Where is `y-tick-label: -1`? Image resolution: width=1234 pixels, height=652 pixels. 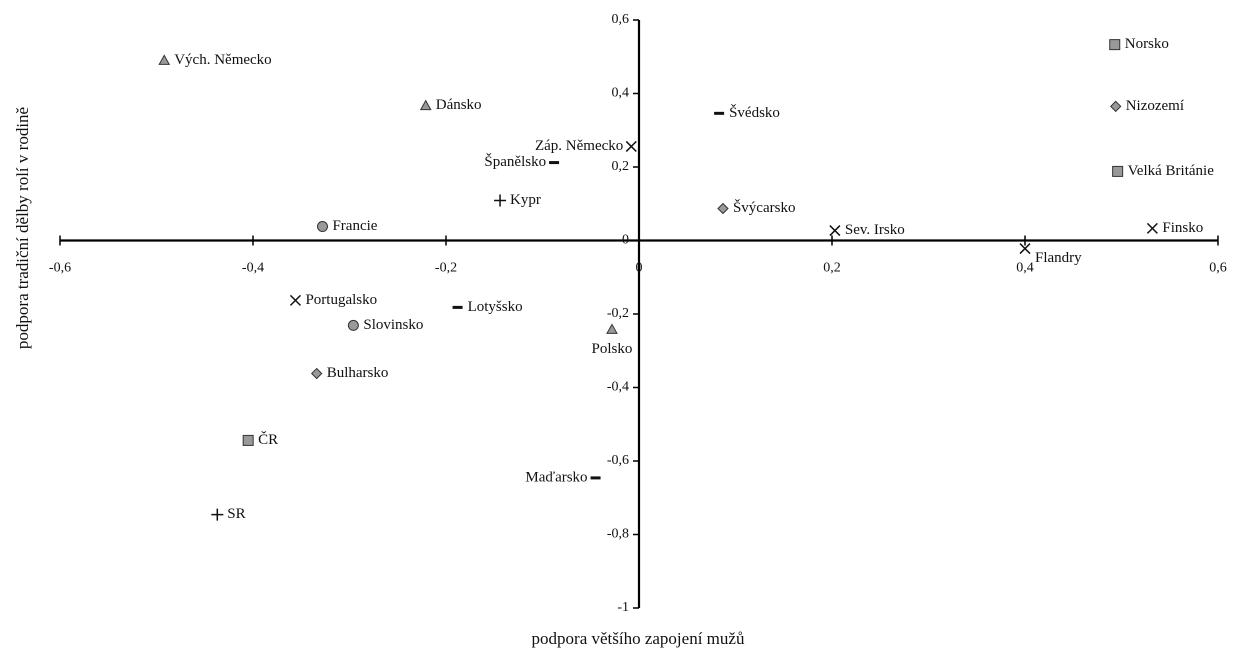
y-tick-label: -1 is located at coordinates (623, 607).